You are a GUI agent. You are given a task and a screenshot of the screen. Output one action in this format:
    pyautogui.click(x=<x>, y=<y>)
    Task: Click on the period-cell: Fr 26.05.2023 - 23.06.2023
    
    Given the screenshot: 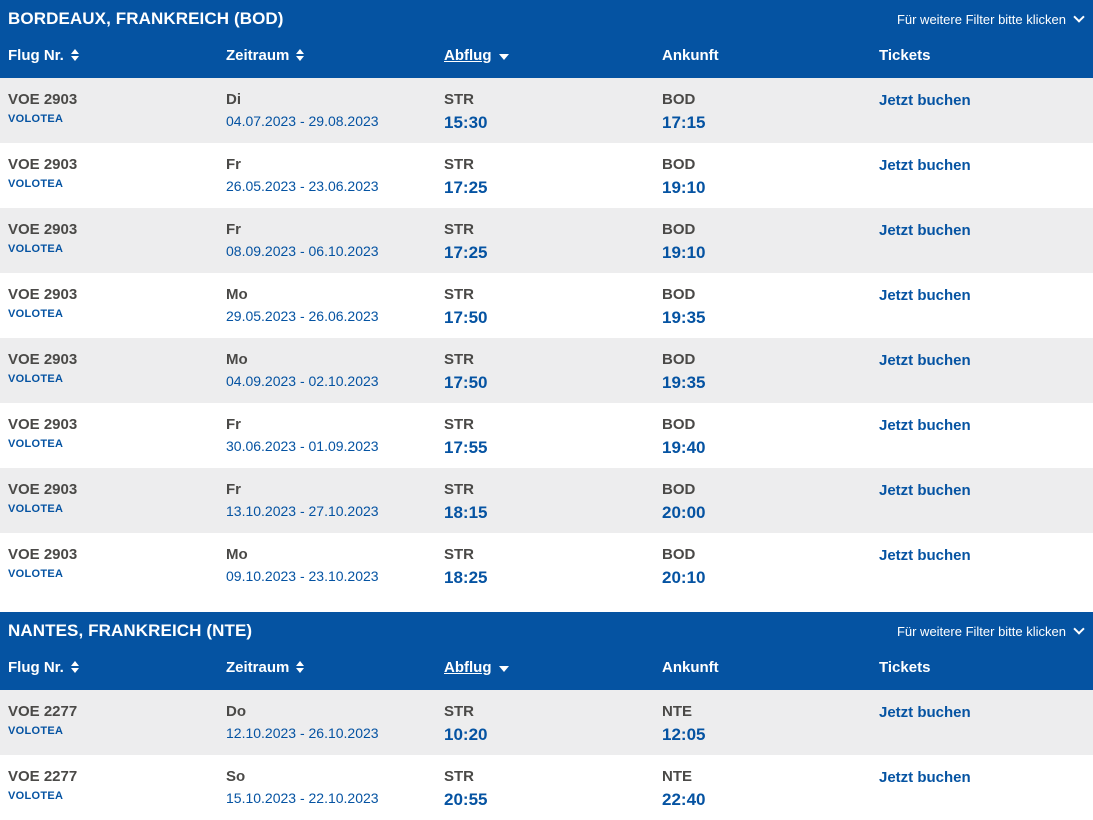 What is the action you would take?
    pyautogui.click(x=327, y=175)
    